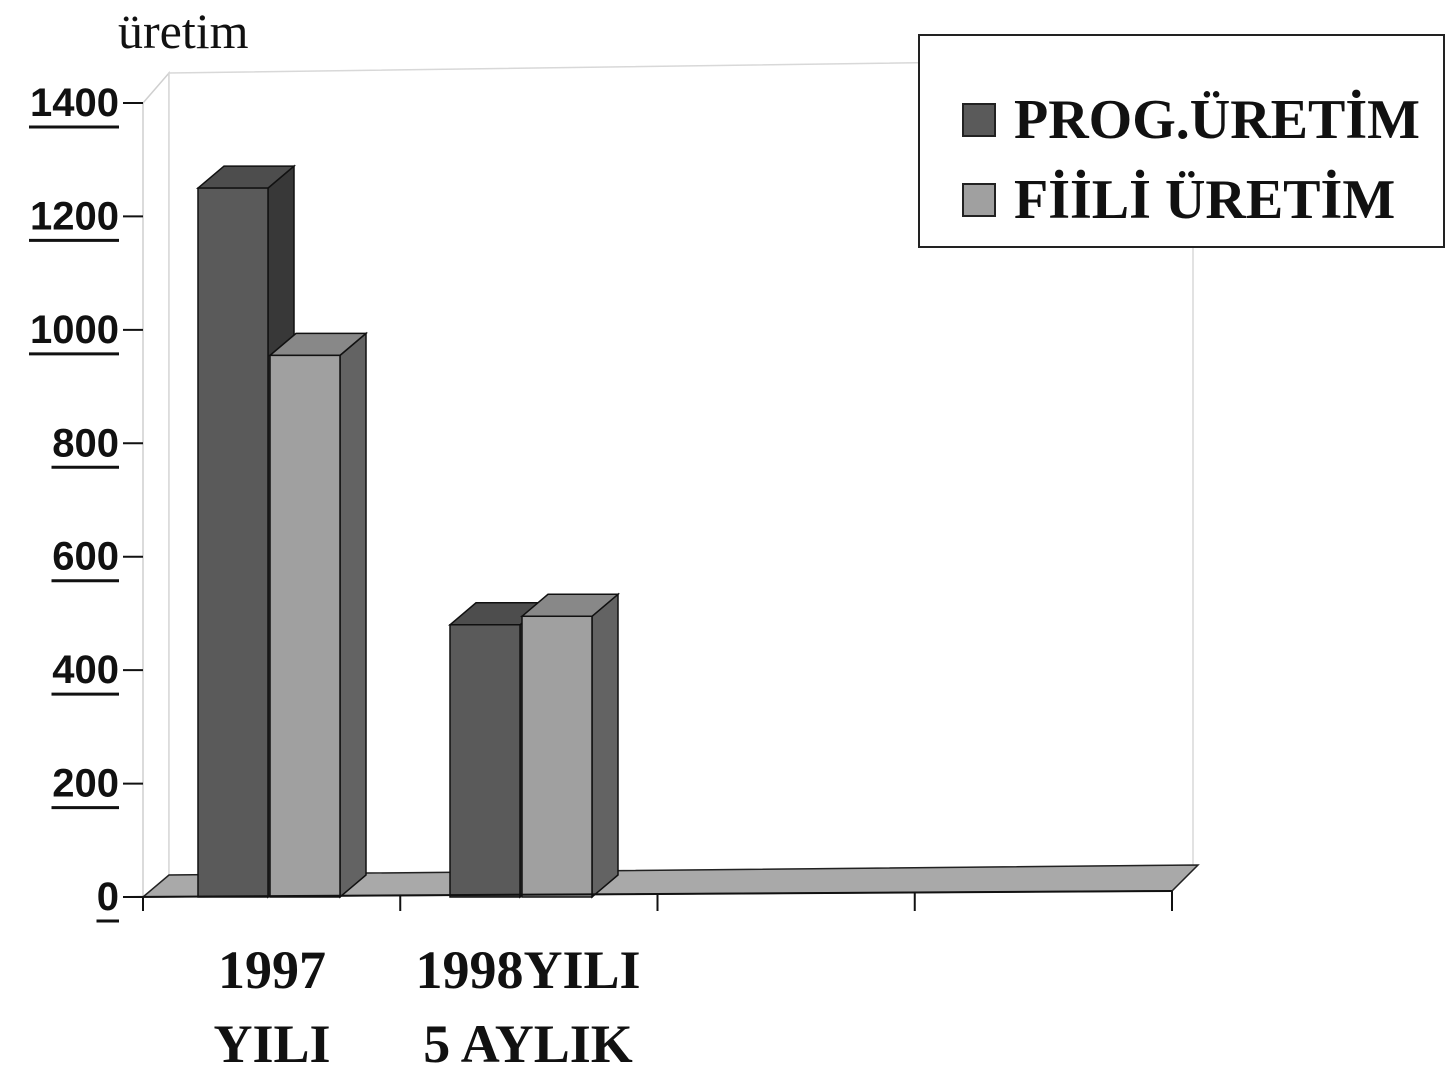 The height and width of the screenshot is (1072, 1445). I want to click on y-axis-label: üretim, so click(183, 31).